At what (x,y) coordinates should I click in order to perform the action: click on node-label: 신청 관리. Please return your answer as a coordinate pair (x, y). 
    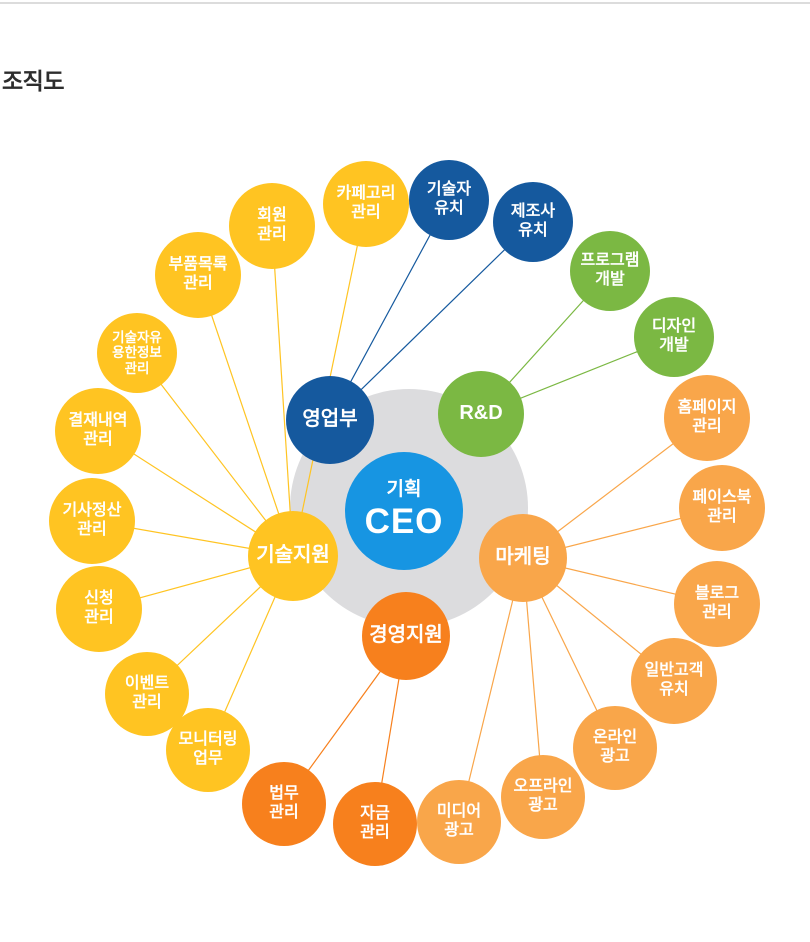
    Looking at the image, I should click on (99, 608).